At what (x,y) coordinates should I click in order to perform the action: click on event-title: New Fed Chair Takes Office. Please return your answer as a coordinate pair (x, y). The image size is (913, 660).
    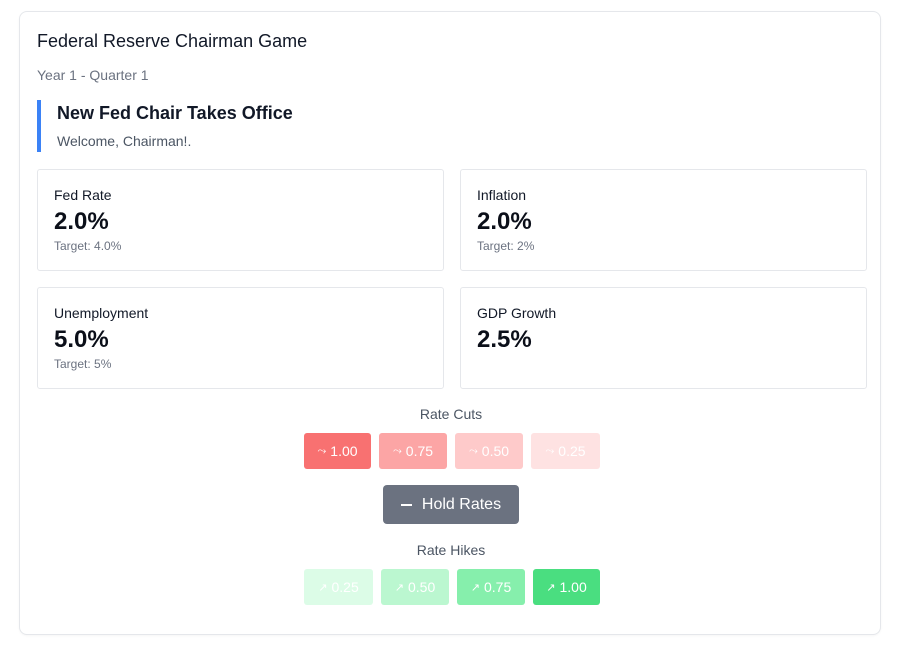
    Looking at the image, I should click on (175, 113).